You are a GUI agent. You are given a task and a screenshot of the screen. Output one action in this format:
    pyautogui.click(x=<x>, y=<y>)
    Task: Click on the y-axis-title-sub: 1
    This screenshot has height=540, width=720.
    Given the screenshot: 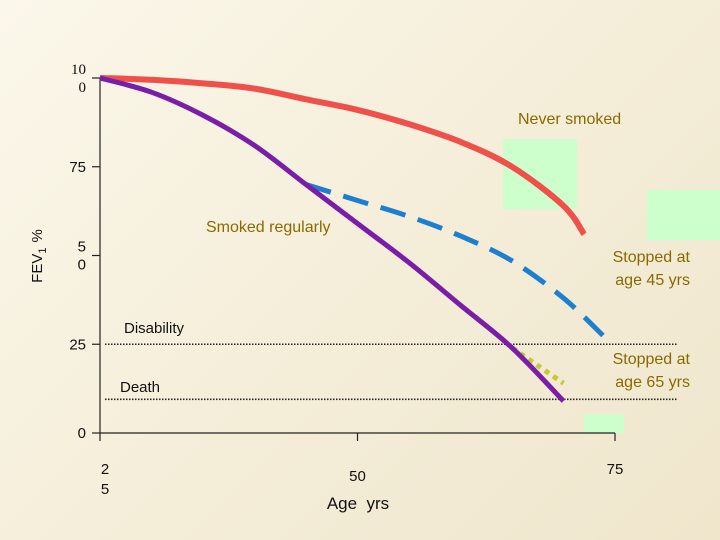 What is the action you would take?
    pyautogui.click(x=43, y=251)
    